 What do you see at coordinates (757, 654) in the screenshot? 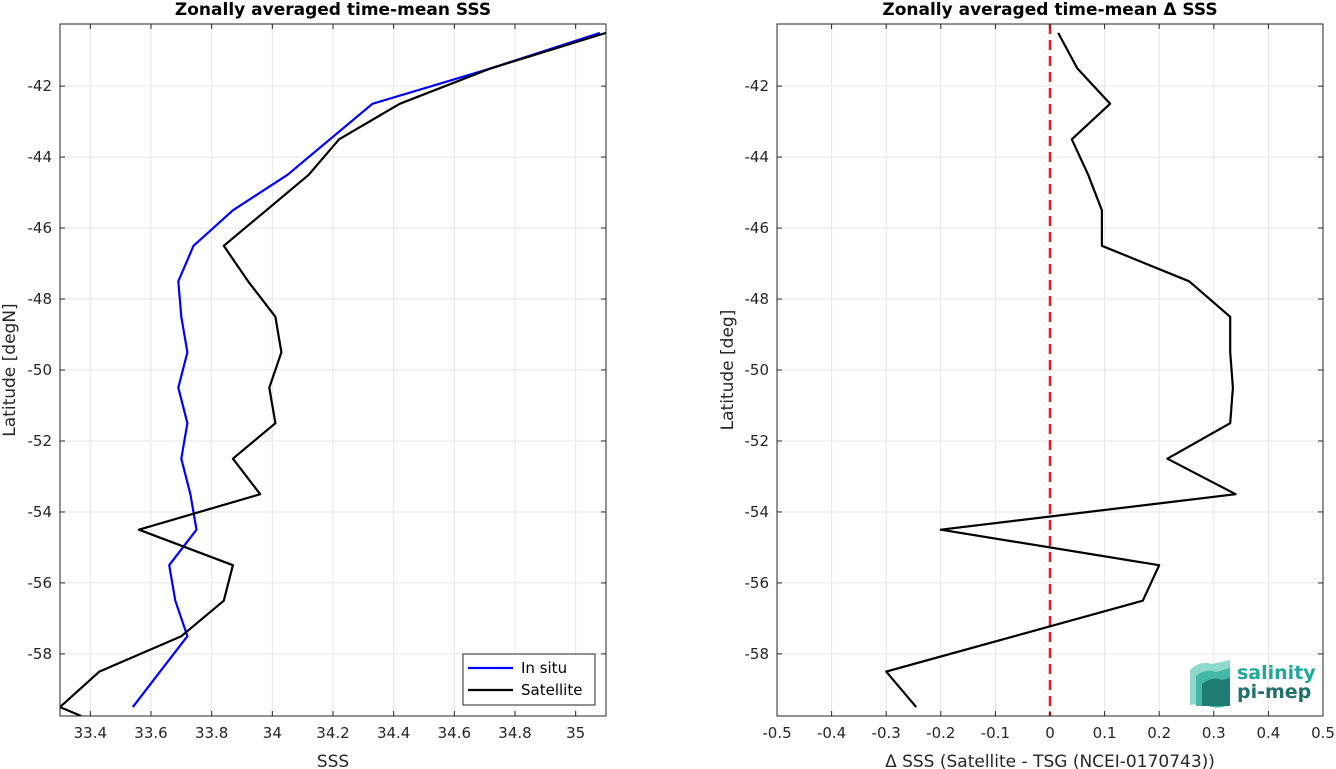
I see `delta-sss-y-tick-label: -58` at bounding box center [757, 654].